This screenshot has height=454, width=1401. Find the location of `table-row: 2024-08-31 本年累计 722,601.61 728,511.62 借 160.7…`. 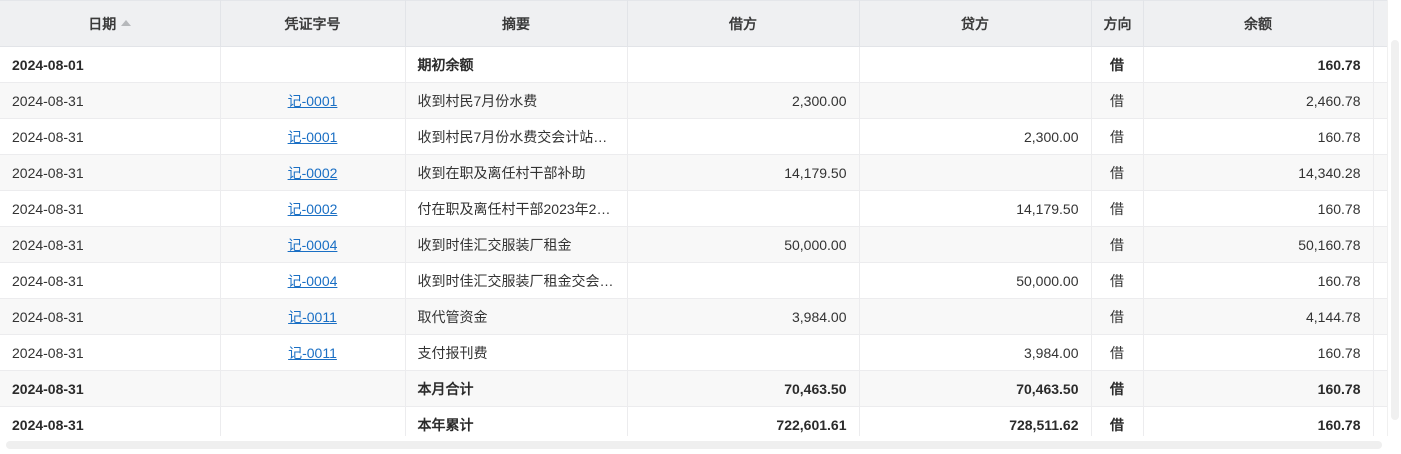

table-row: 2024-08-31 本年累计 722,601.61 728,511.62 借 160.7… is located at coordinates (693, 421).